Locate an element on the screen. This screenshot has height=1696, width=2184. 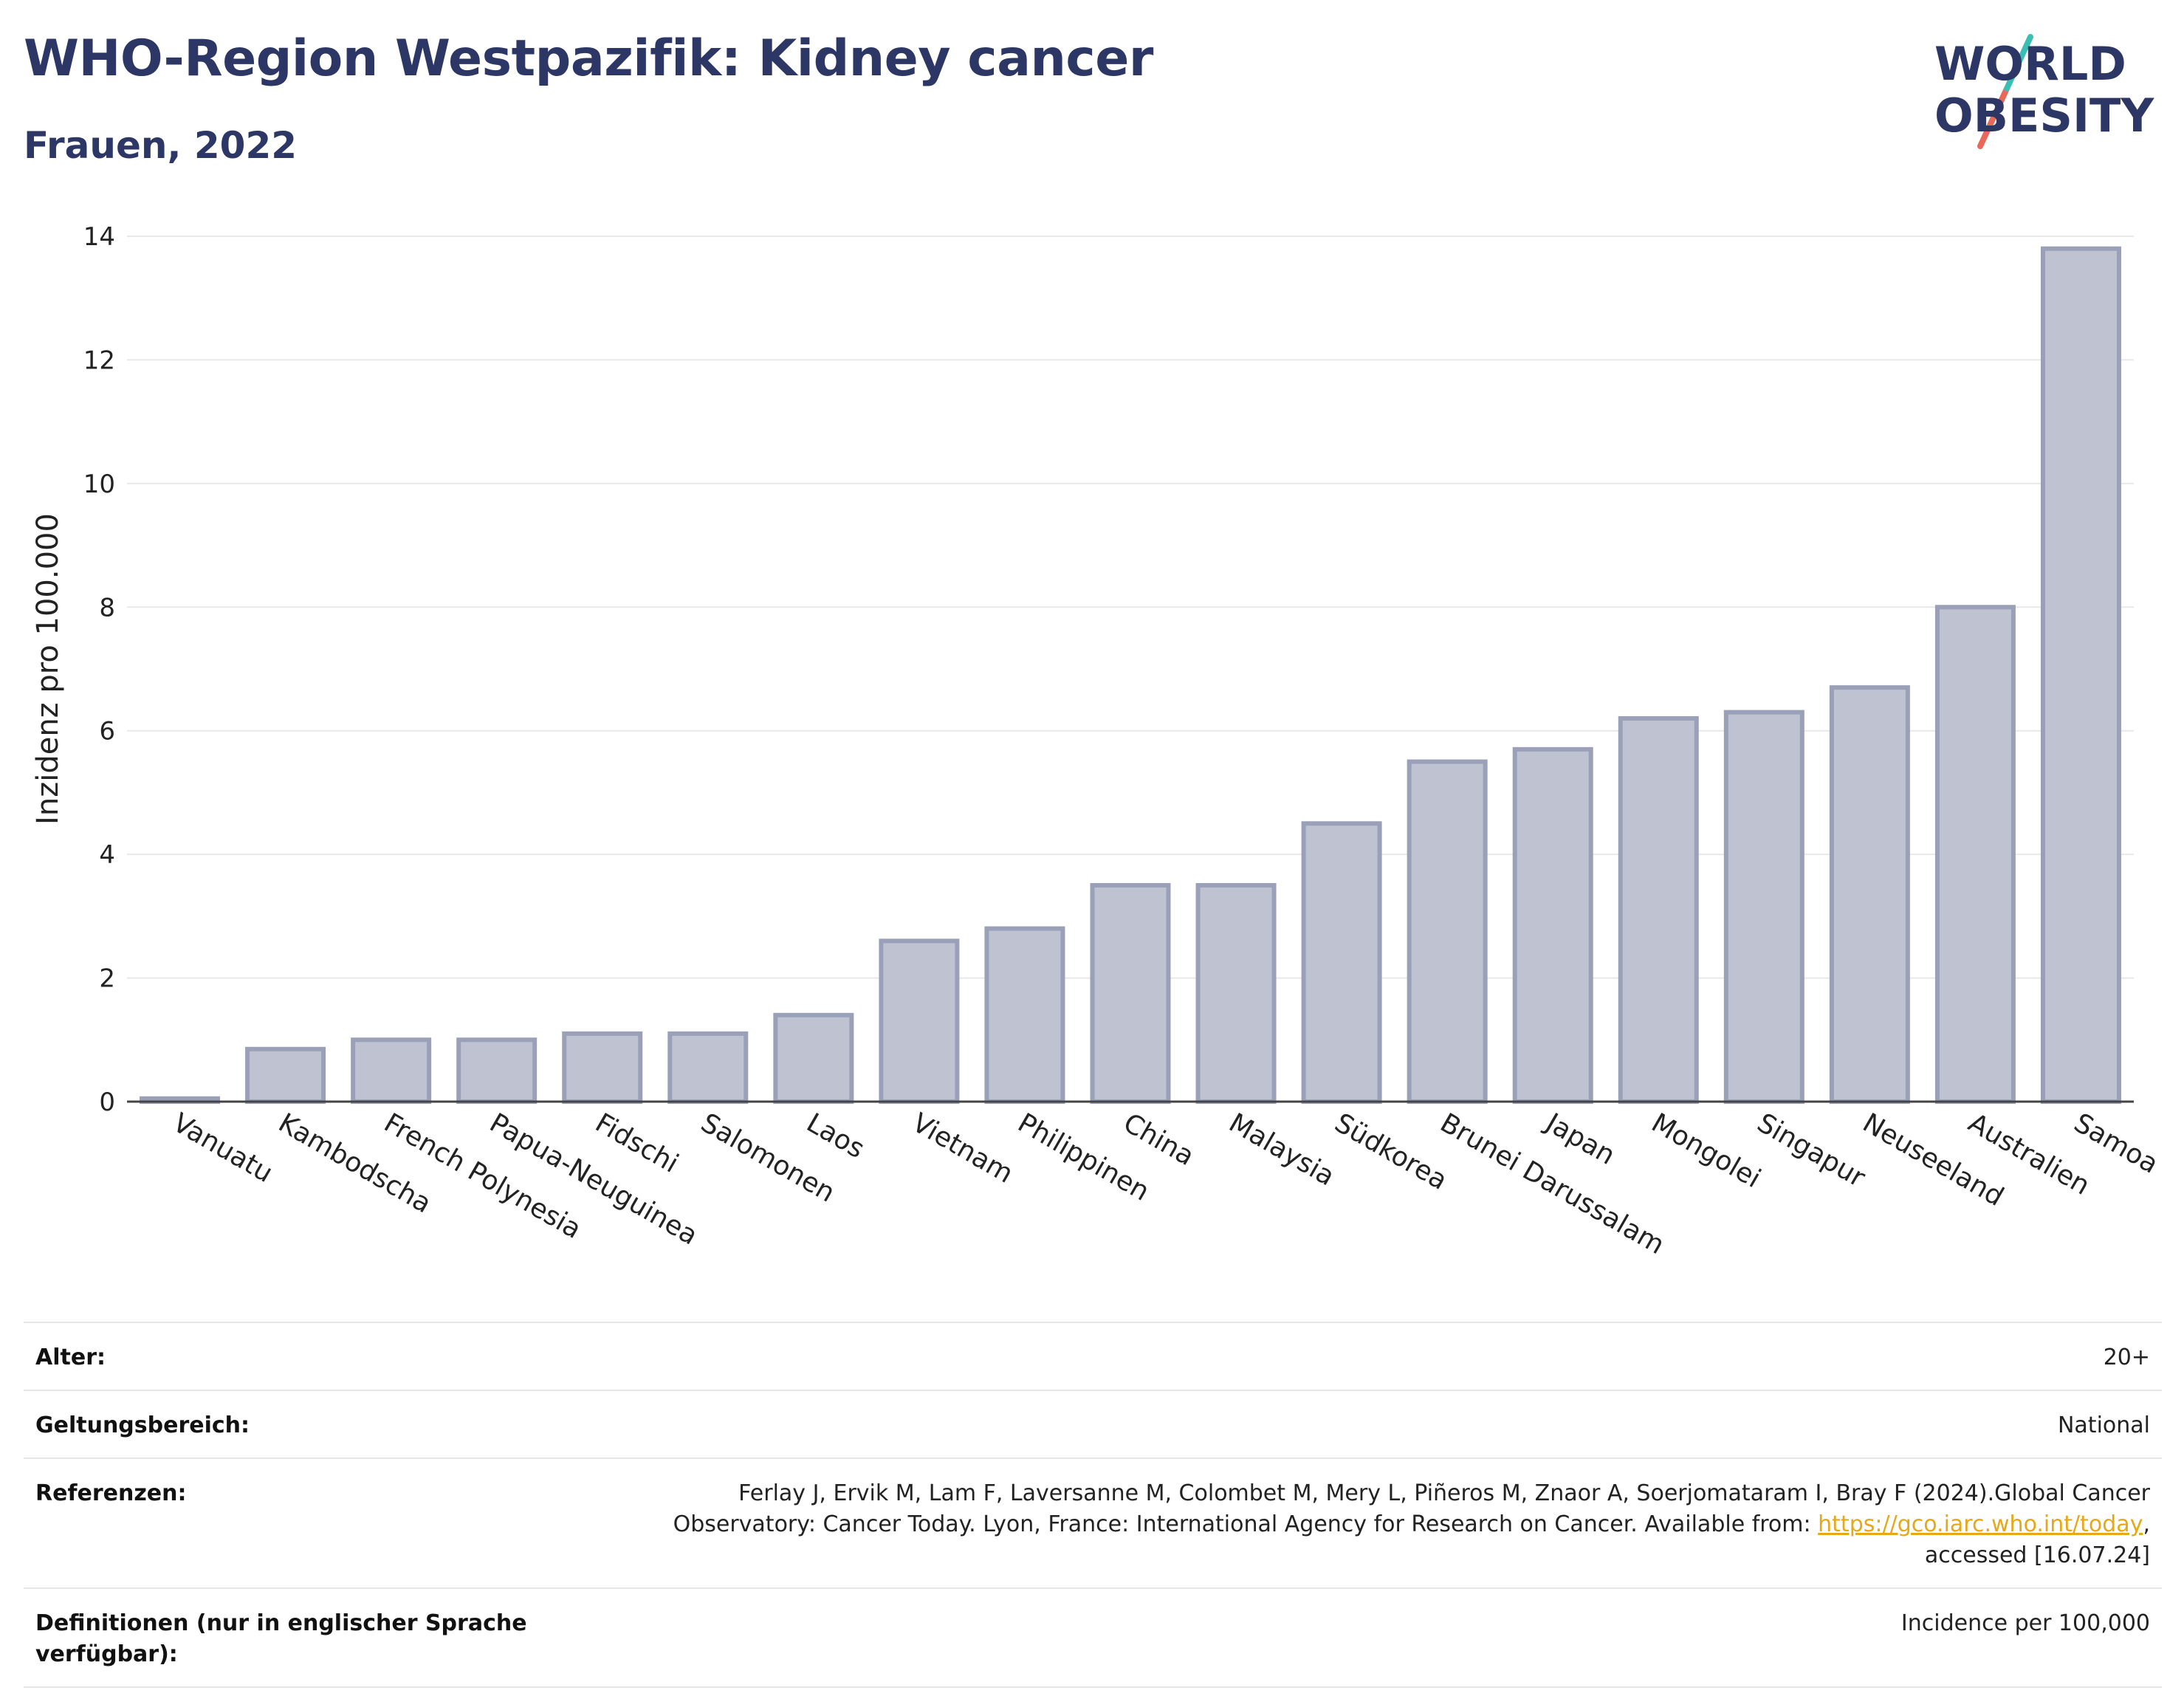
bar-fidschi is located at coordinates (602, 1068).